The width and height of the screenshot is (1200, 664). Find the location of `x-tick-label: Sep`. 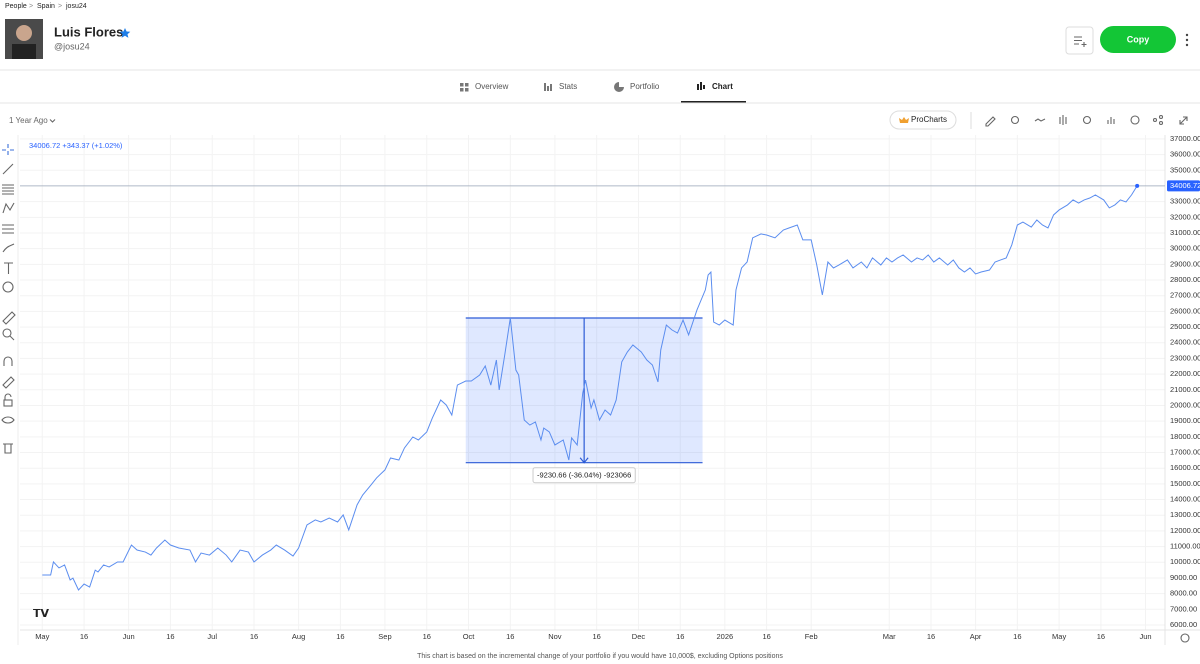

x-tick-label: Sep is located at coordinates (384, 636).